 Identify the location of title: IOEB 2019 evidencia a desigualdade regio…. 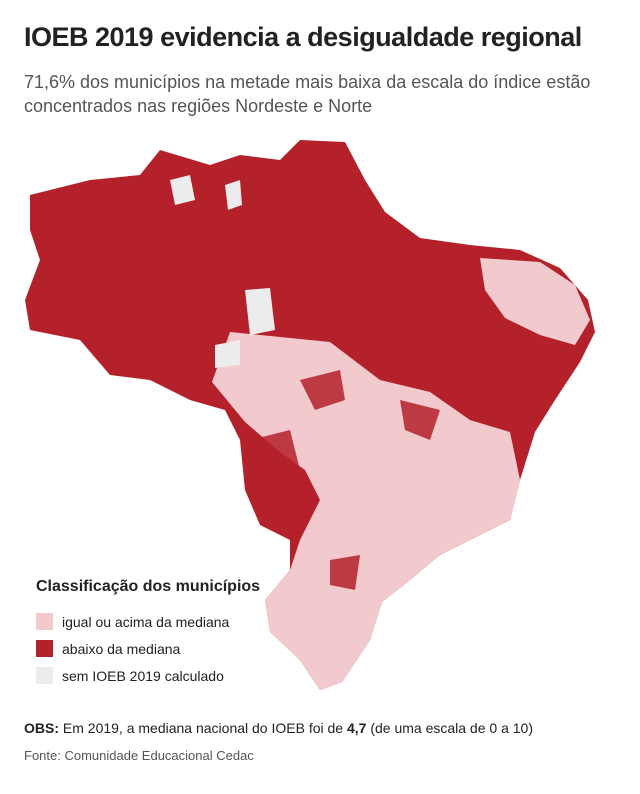
(303, 37).